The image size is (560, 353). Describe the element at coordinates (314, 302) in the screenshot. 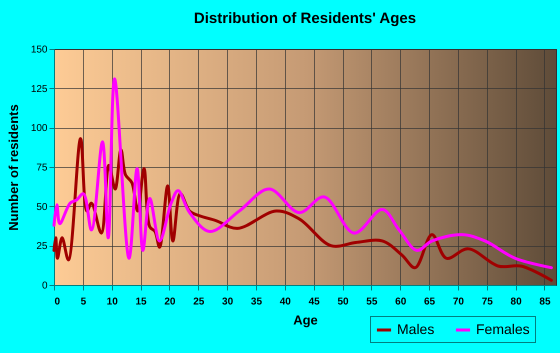

I see `x-tick-label: 45` at that location.